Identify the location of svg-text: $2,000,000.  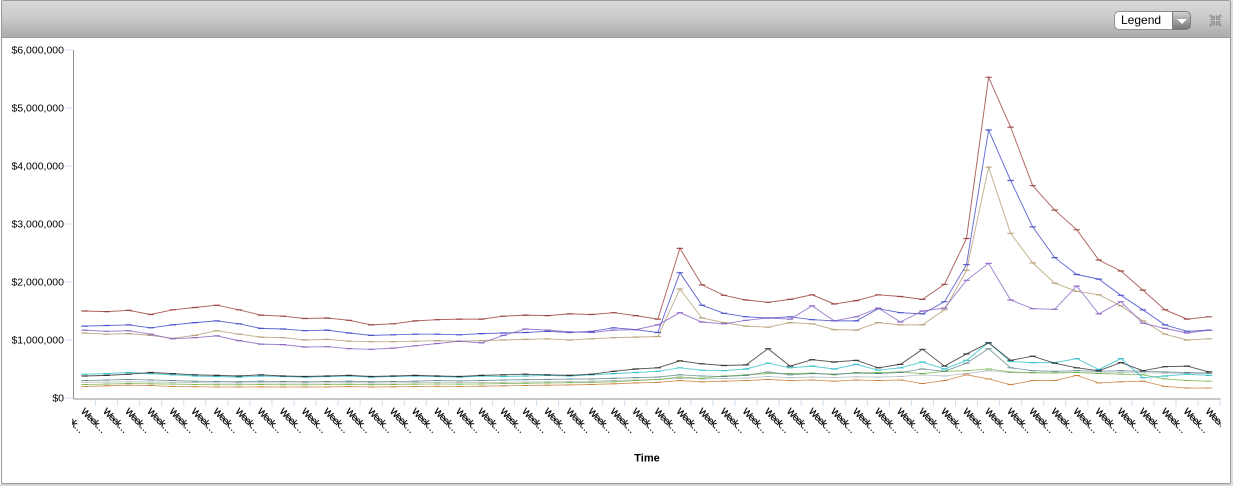
(37, 283).